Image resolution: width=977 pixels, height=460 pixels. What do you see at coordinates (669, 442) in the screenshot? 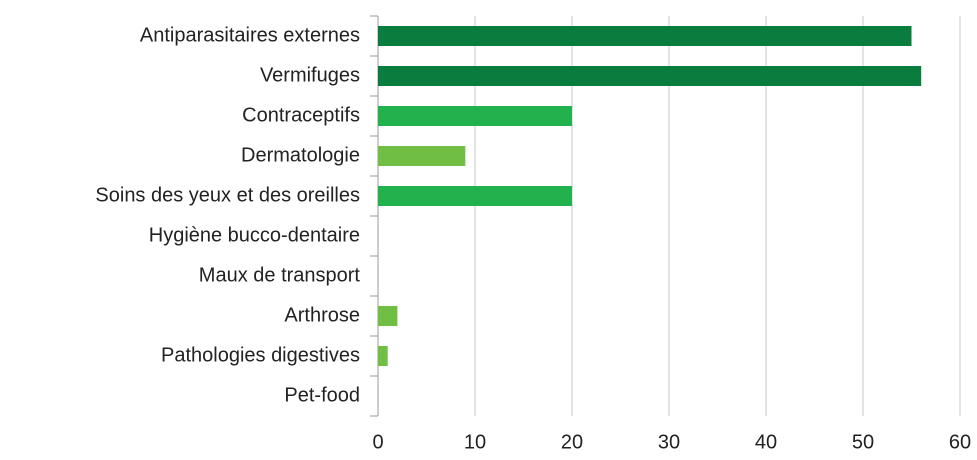
I see `x-tick-label: 30` at bounding box center [669, 442].